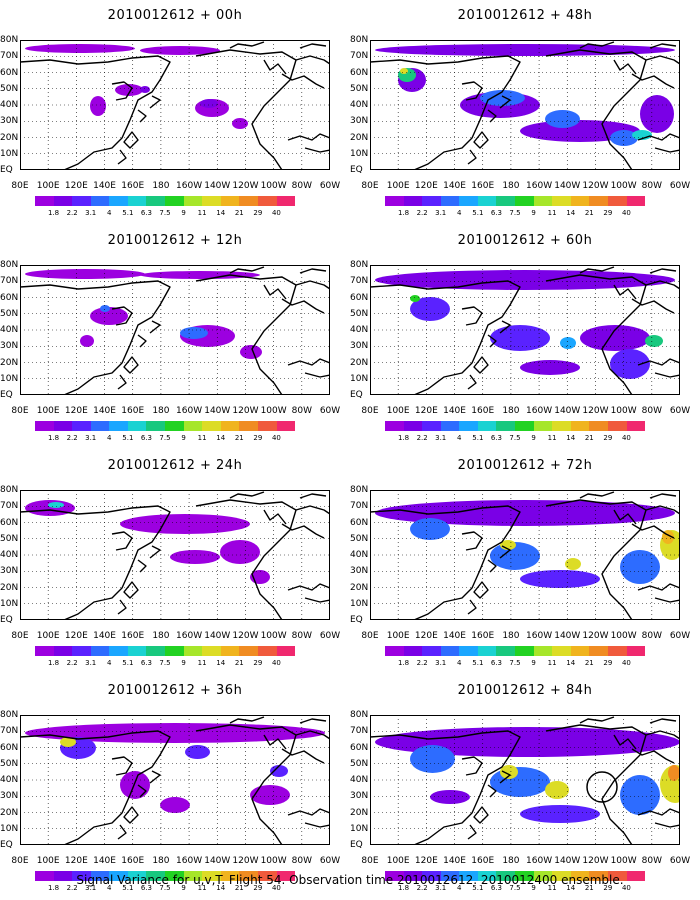  Describe the element at coordinates (245, 861) in the screenshot. I see `longitude-label: 120W` at that location.